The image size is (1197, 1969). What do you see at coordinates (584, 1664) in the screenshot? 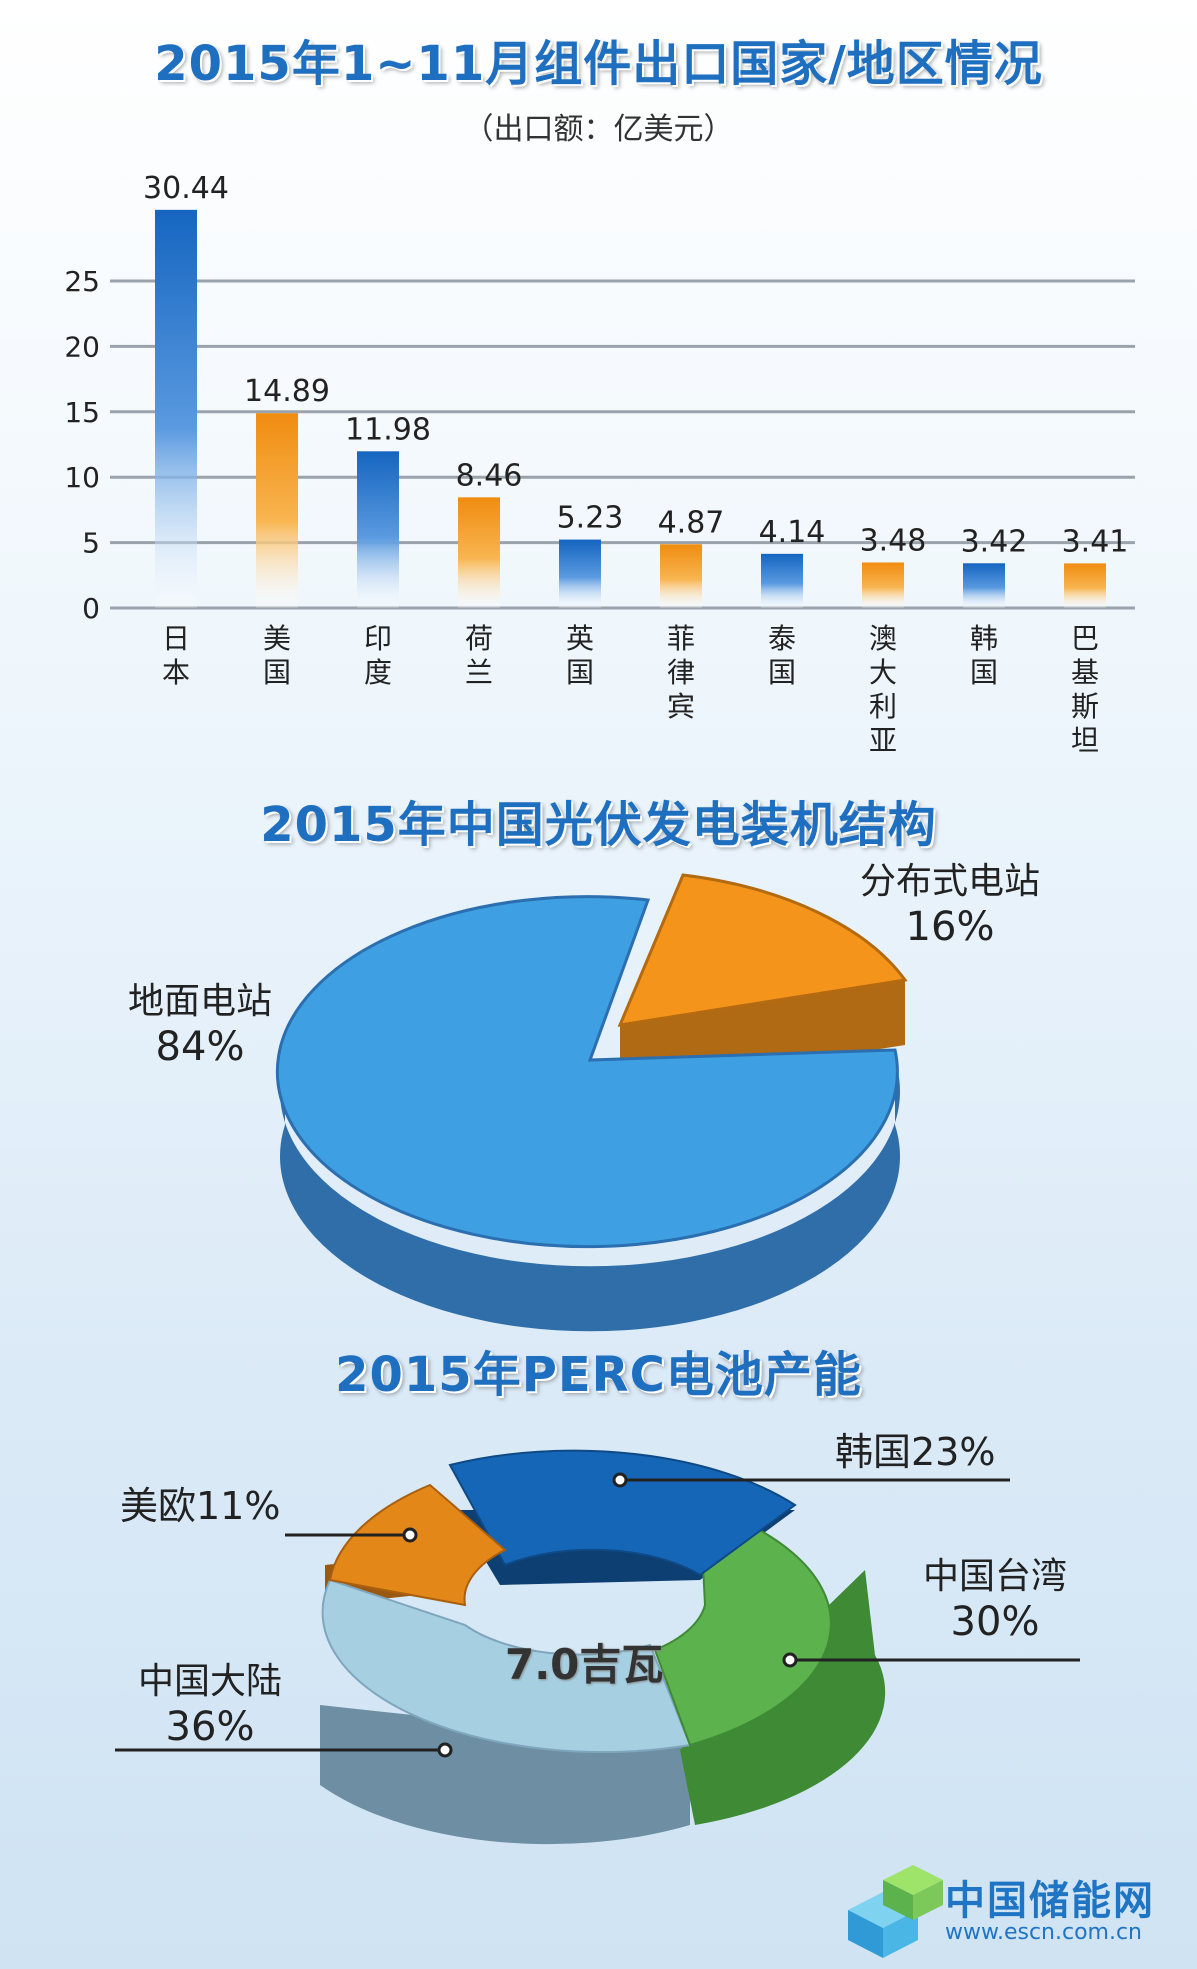
I see `donut-center-label: 7.0吉瓦` at bounding box center [584, 1664].